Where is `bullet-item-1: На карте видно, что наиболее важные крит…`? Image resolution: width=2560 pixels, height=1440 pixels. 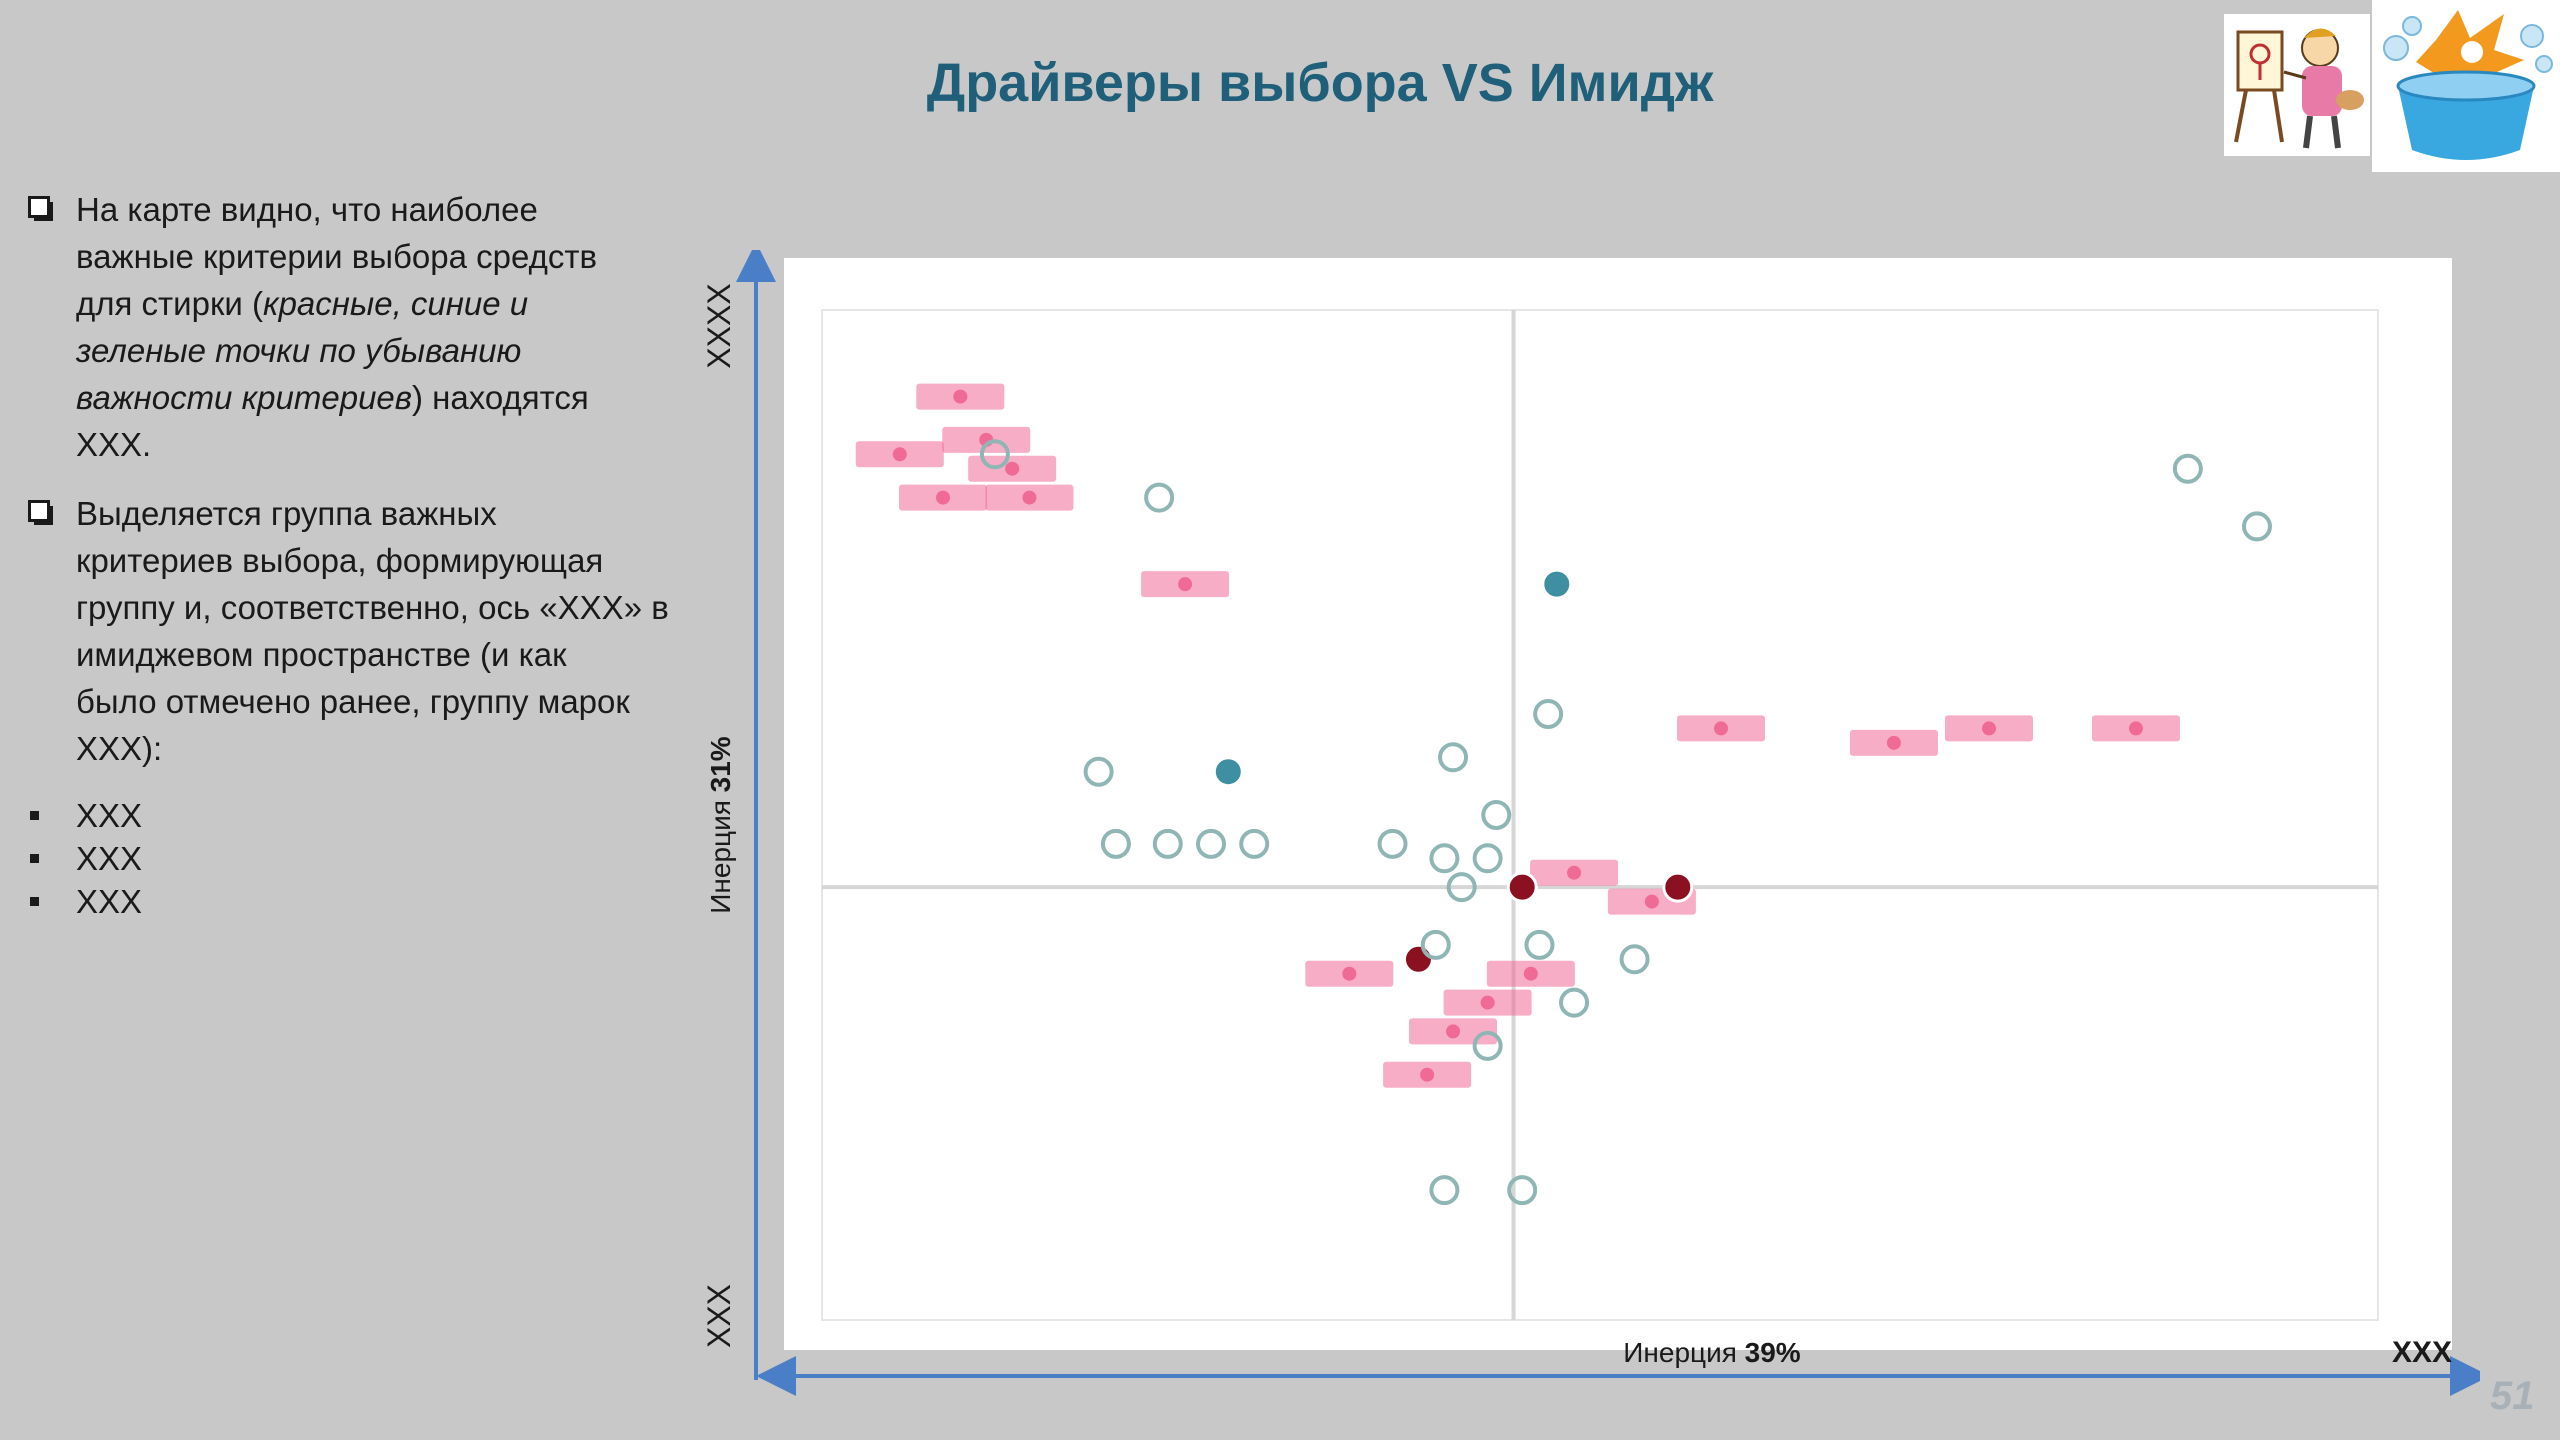
bullet-item-1: На карте видно, что наиболее важные крит… is located at coordinates (369, 327).